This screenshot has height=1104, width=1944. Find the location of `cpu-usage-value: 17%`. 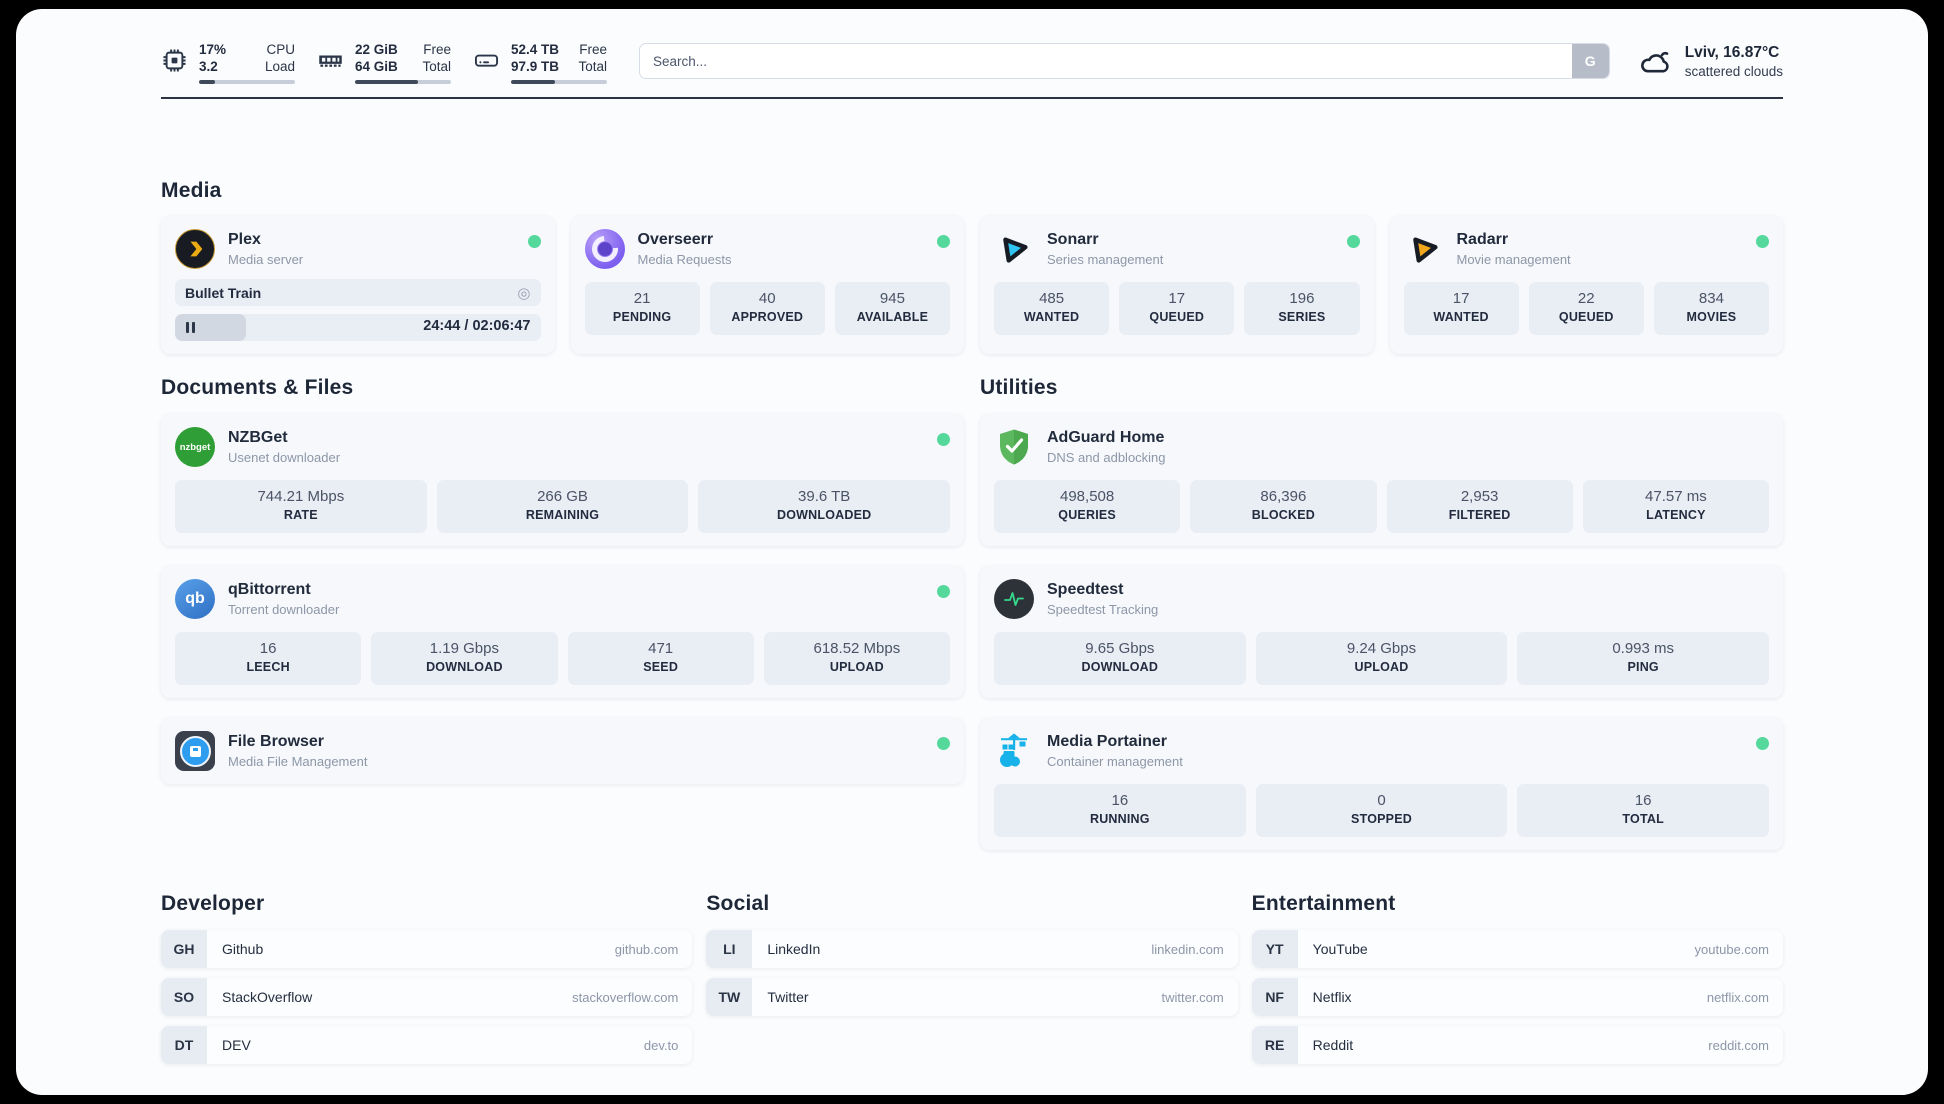

cpu-usage-value: 17% is located at coordinates (213, 49).